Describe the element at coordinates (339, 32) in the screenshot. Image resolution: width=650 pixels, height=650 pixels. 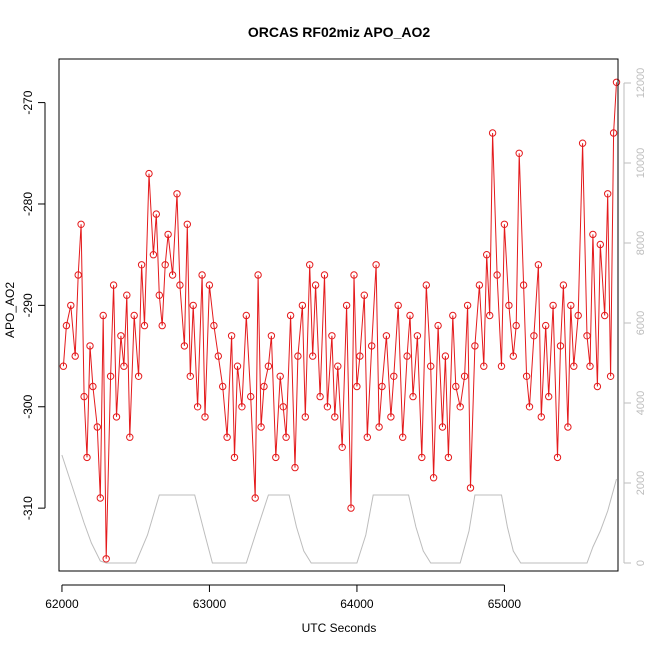
I see `chart-title: ORCAS RF02miz APO_AO2` at that location.